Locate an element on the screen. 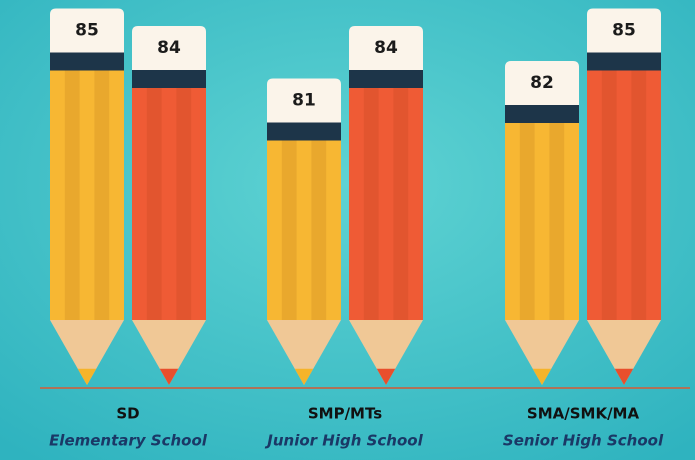 This screenshot has height=460, width=695. x-tick-sublabel: Junior High School is located at coordinates (343, 441).